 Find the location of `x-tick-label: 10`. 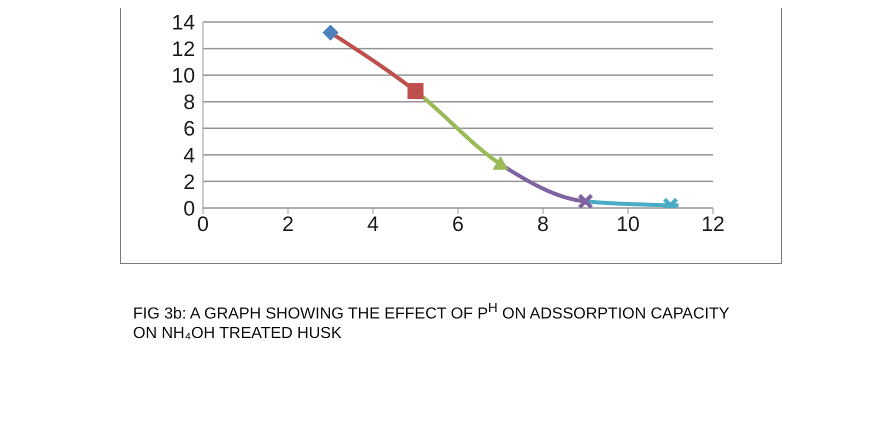

x-tick-label: 10 is located at coordinates (628, 224).